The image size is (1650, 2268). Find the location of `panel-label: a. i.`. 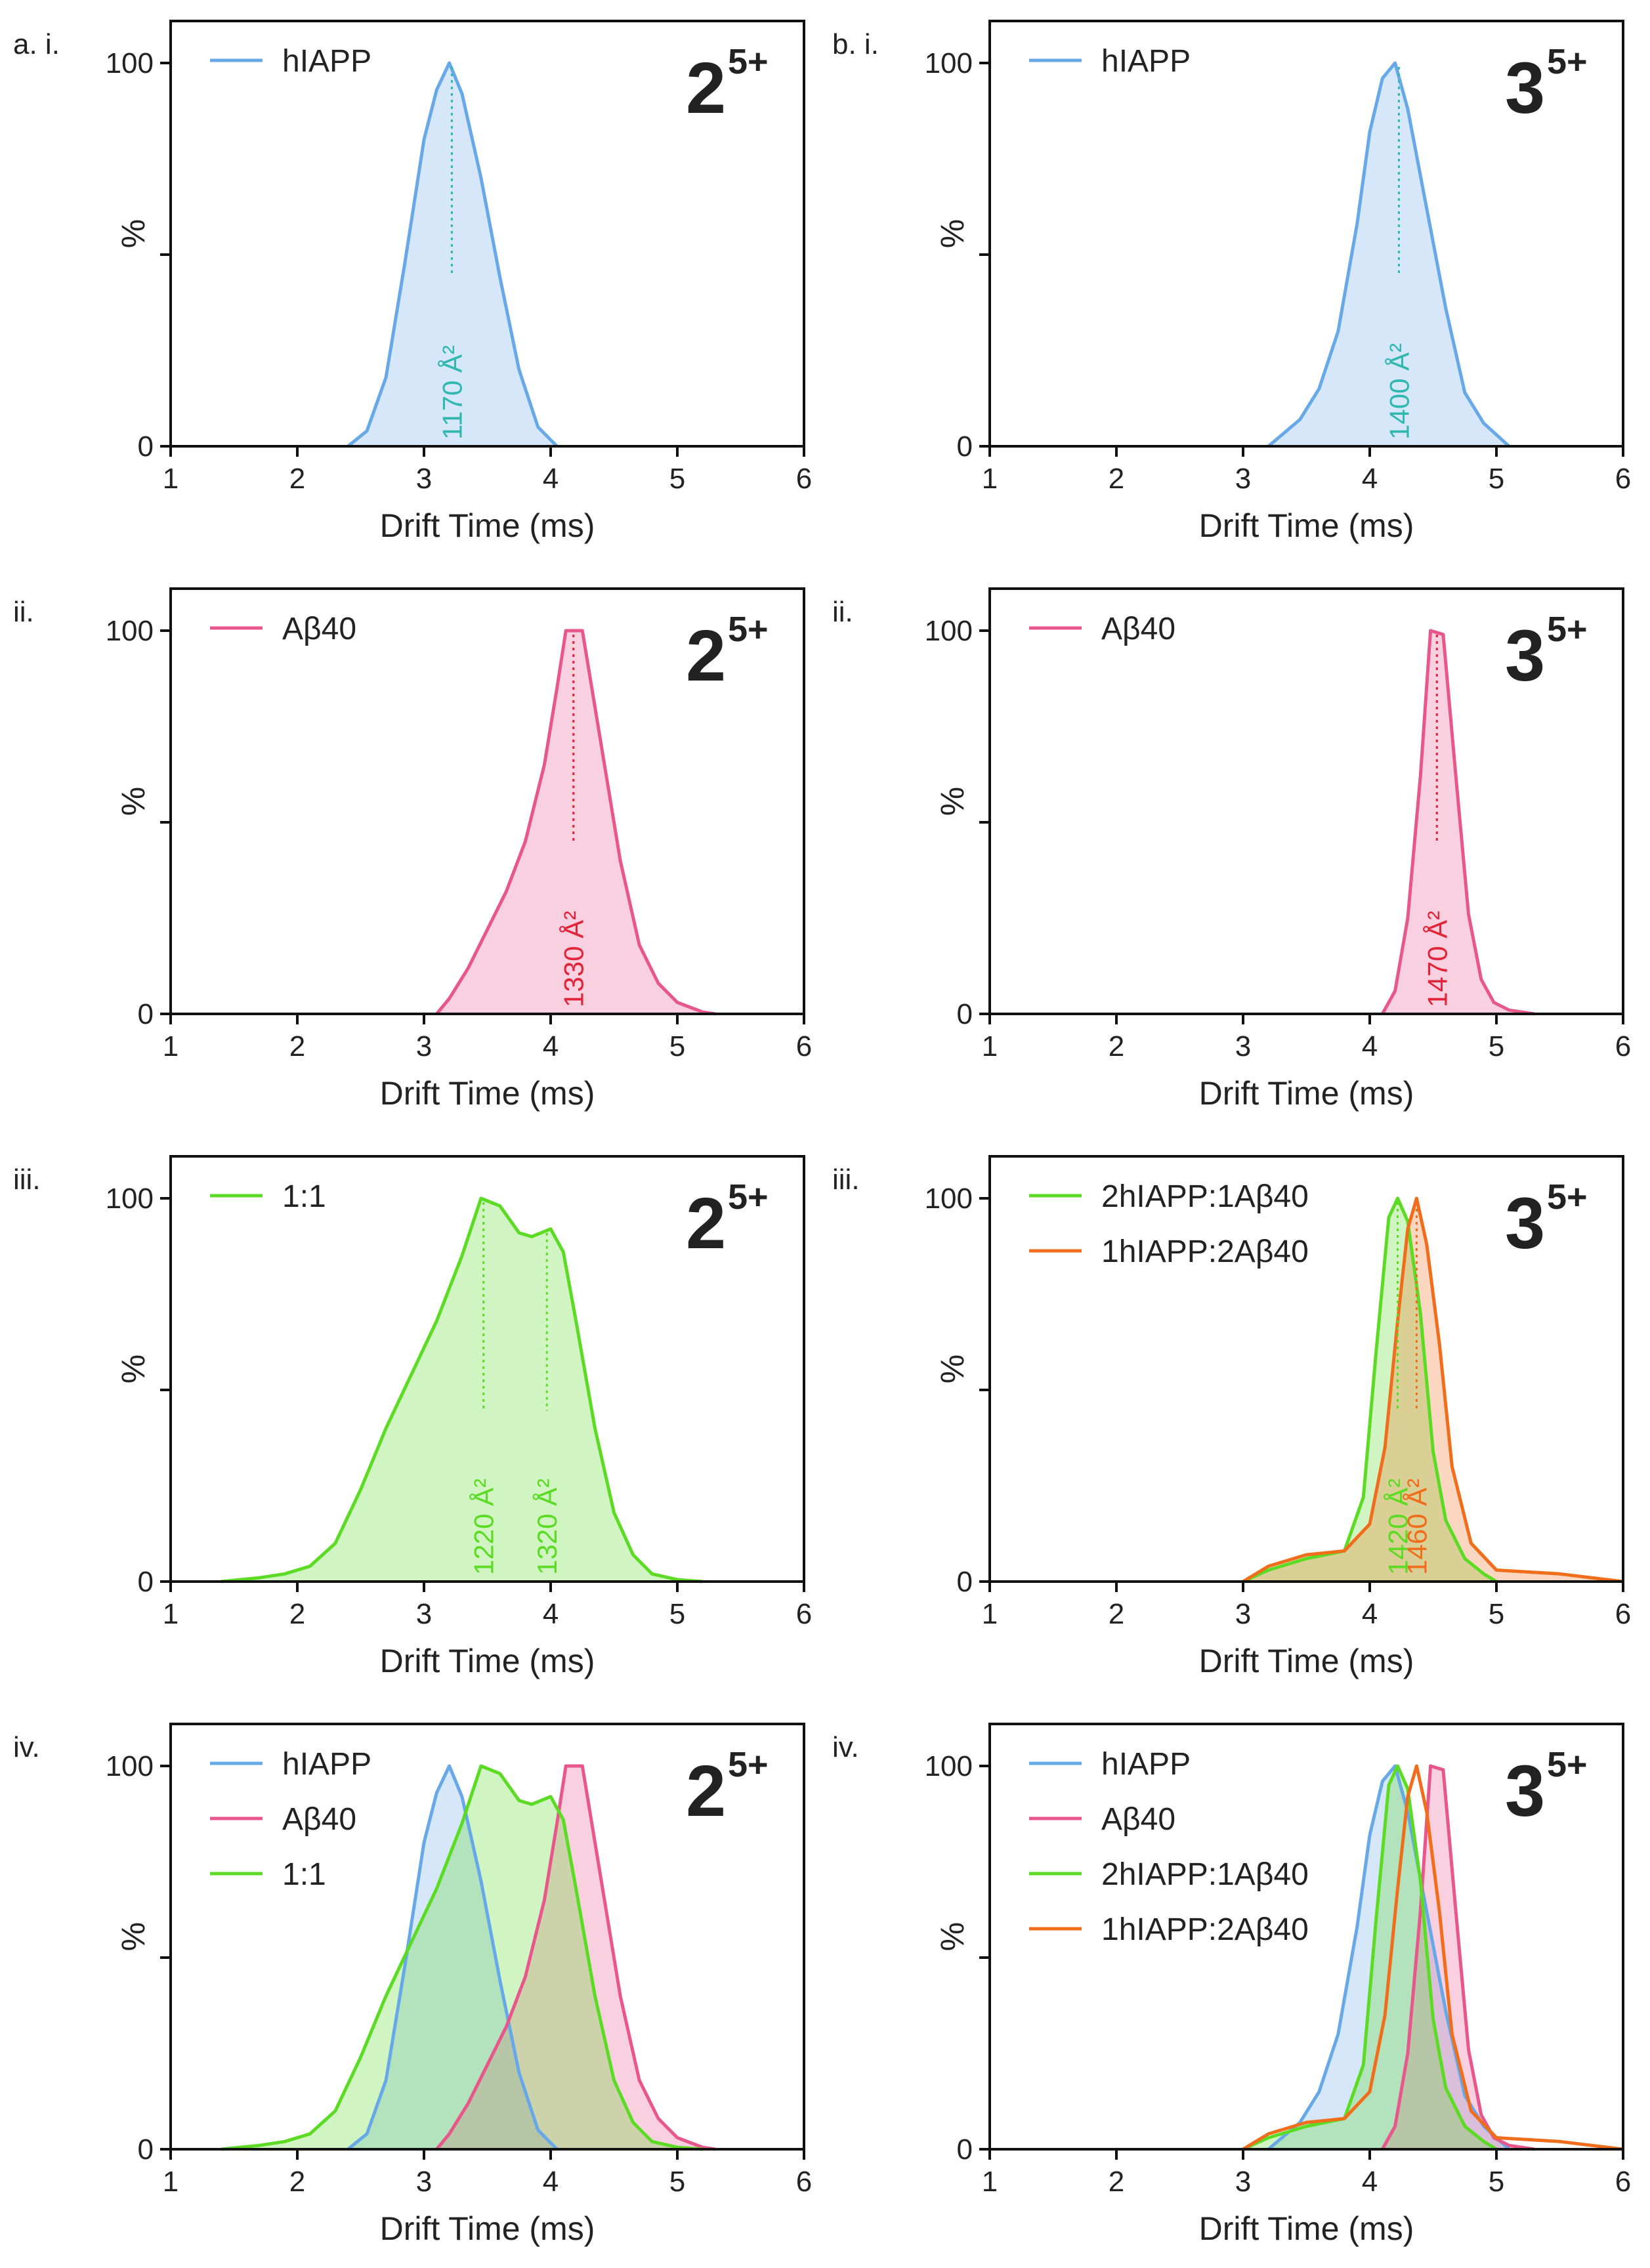

panel-label: a. i. is located at coordinates (36, 44).